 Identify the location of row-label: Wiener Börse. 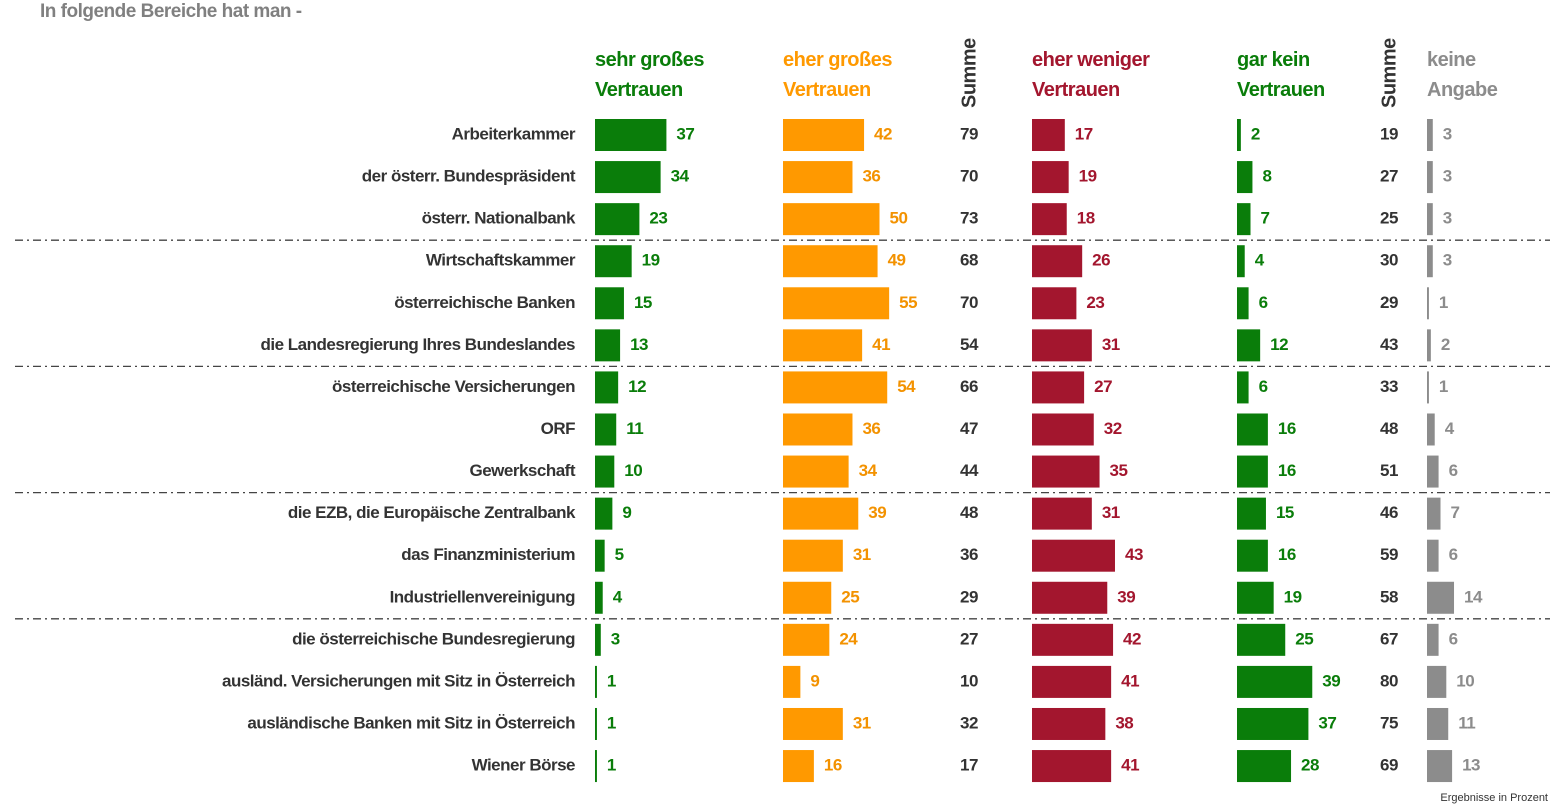
(523, 765).